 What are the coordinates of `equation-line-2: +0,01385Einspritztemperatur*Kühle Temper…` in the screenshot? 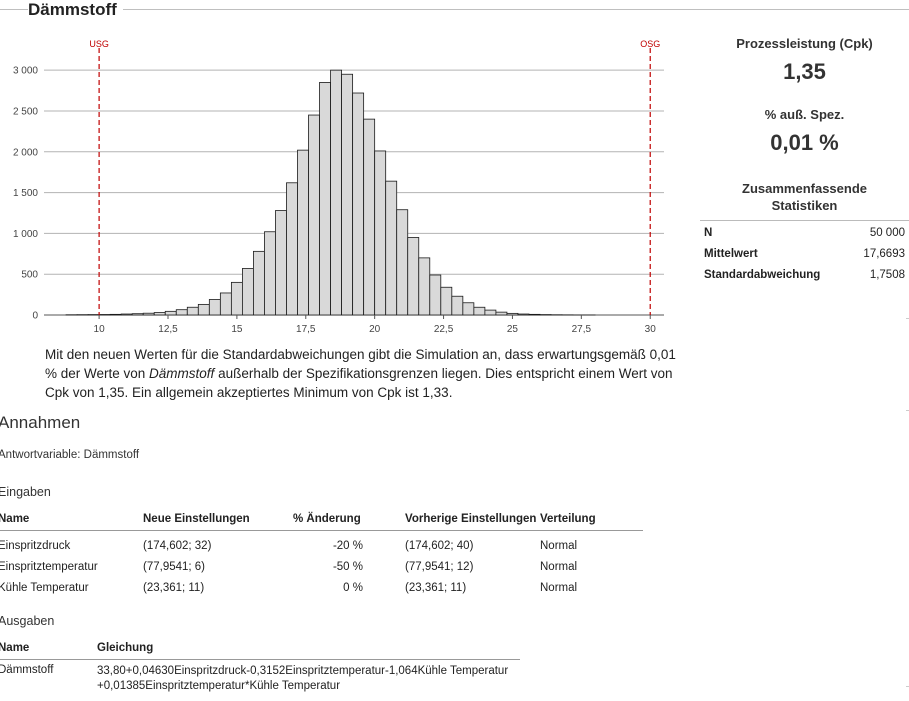 It's located at (219, 686).